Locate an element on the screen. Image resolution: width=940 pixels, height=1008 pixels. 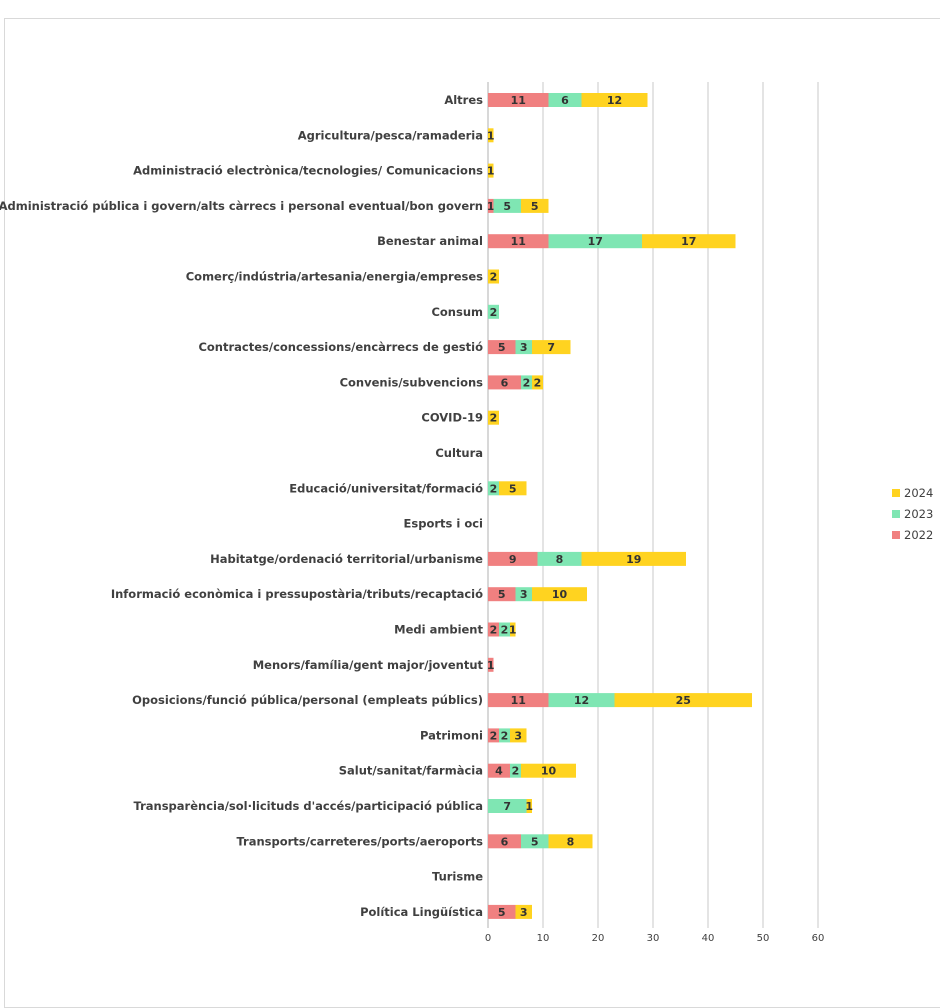
data-label: 19 is located at coordinates (633, 559).